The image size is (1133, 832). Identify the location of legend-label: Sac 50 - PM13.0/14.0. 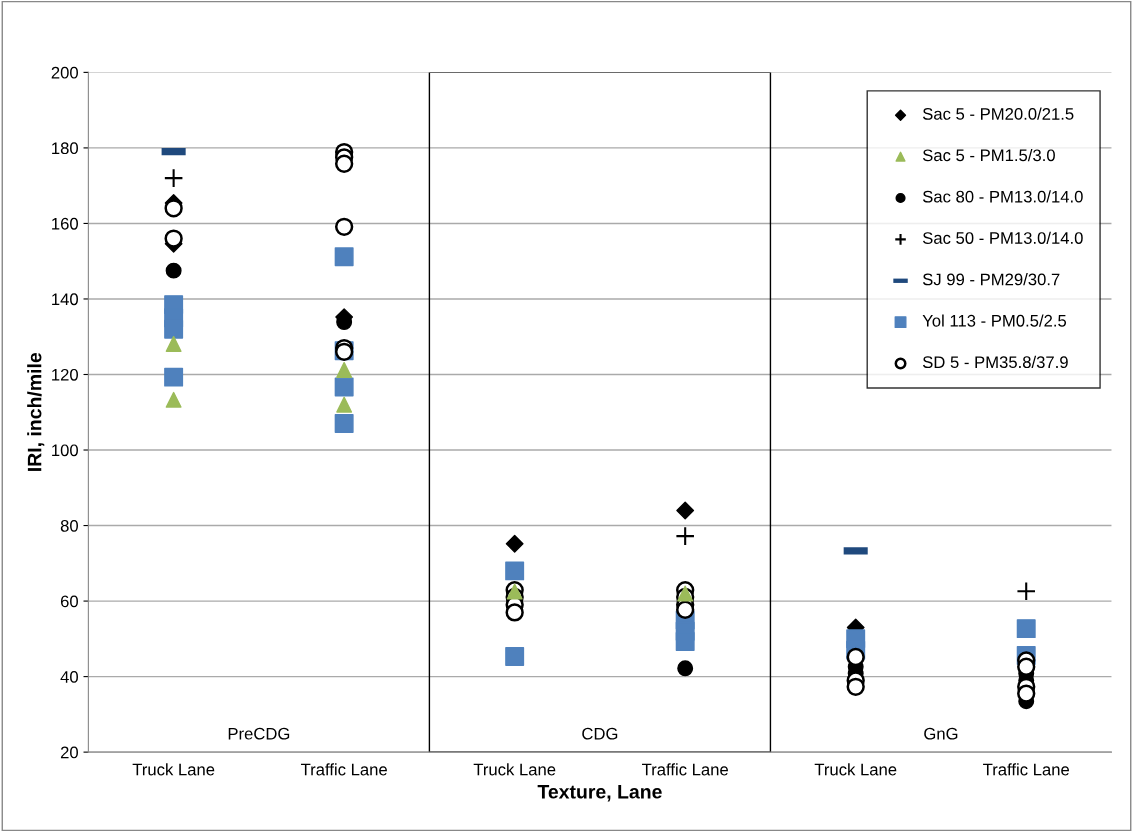
(1002, 237).